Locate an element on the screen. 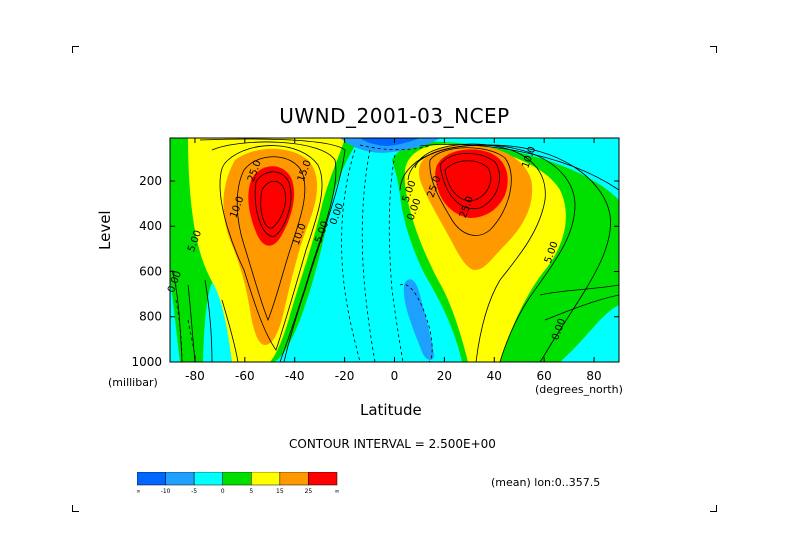 The image size is (789, 558). colorbar-level-label: -10 is located at coordinates (166, 491).